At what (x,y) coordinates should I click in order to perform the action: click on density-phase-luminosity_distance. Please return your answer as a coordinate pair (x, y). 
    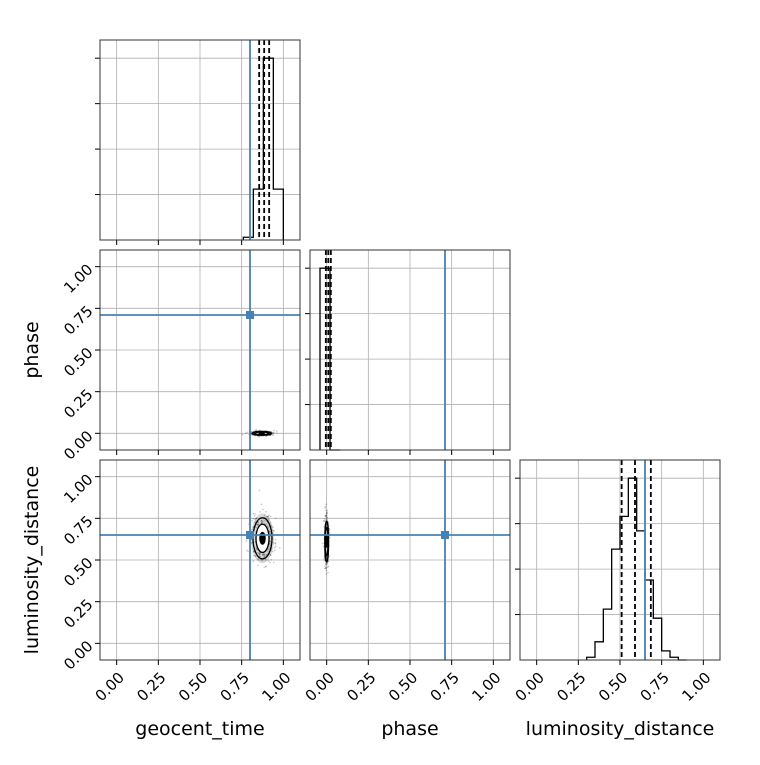
    Looking at the image, I should click on (410, 560).